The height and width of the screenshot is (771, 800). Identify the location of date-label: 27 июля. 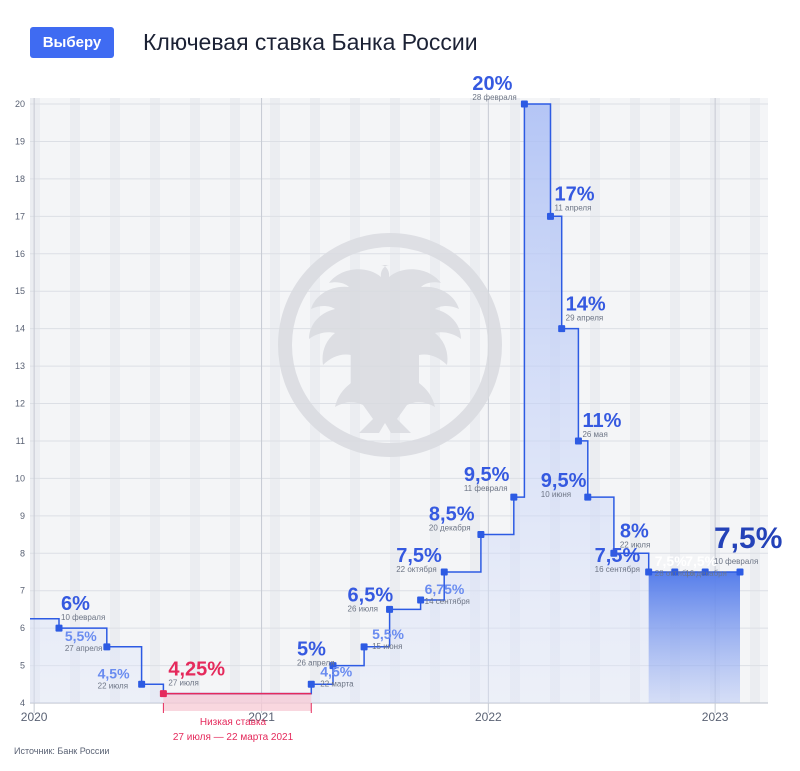
(183, 683).